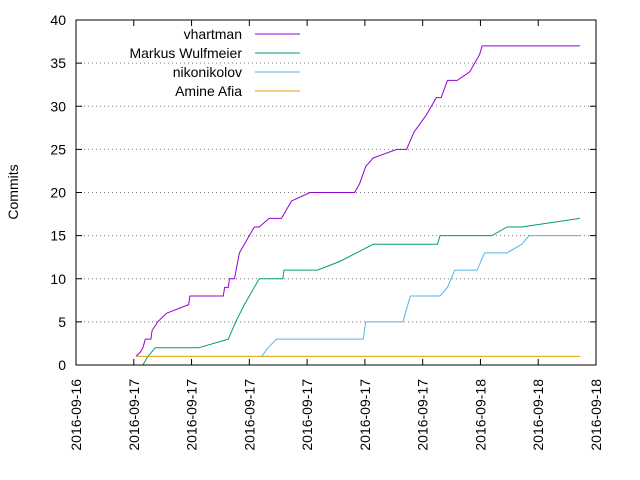 The image size is (640, 480). I want to click on legend-label: vhartman, so click(213, 34).